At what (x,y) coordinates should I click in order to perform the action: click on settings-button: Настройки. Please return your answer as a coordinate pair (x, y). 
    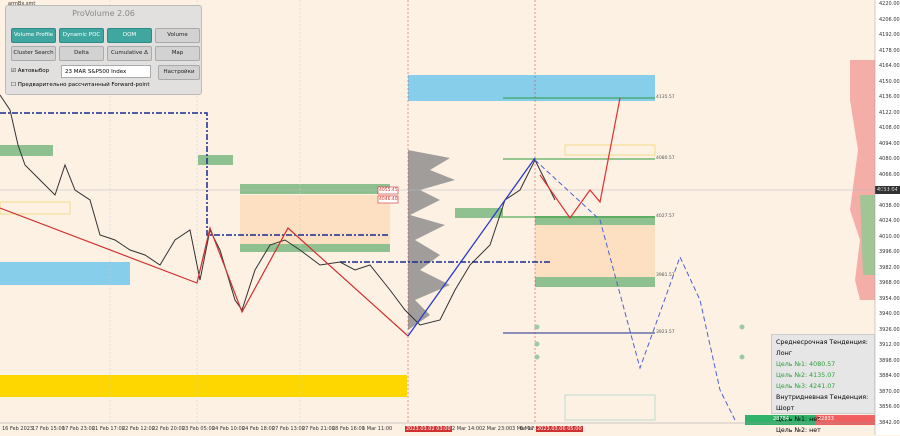
    Looking at the image, I should click on (179, 72).